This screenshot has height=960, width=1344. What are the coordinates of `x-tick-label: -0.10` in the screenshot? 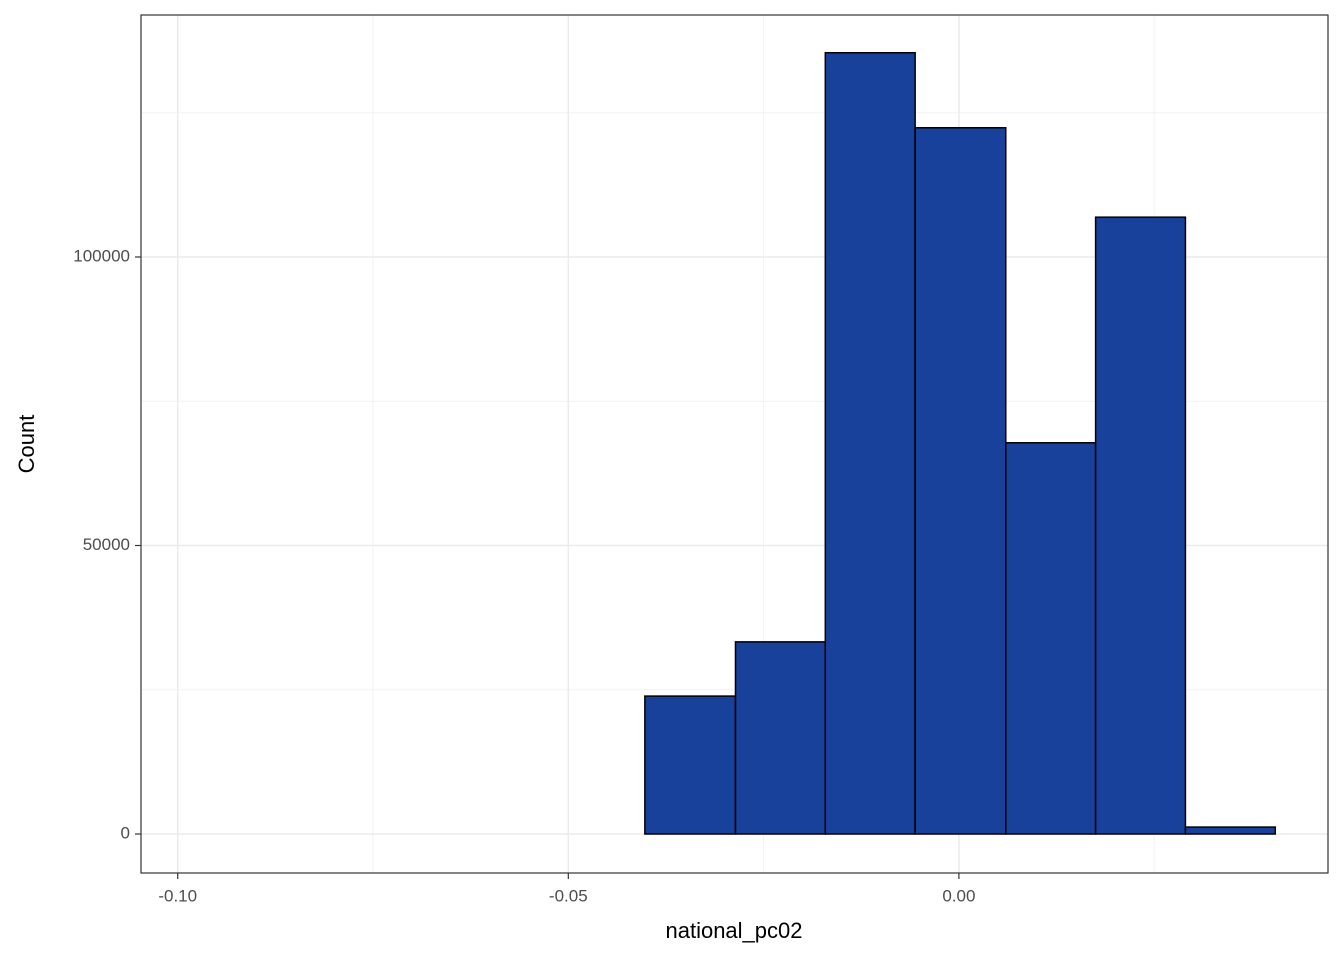 It's located at (177, 895).